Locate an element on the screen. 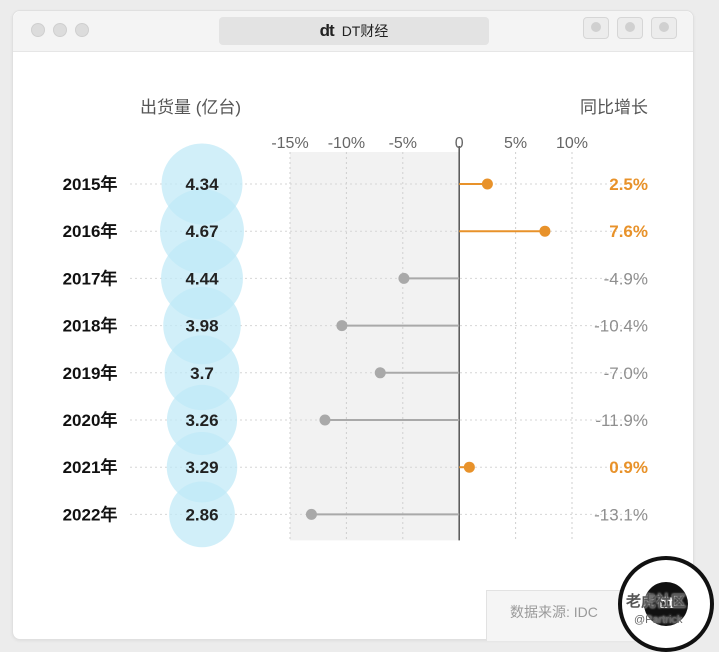 Image resolution: width=719 pixels, height=652 pixels. shipment-value: 4.34 is located at coordinates (202, 184).